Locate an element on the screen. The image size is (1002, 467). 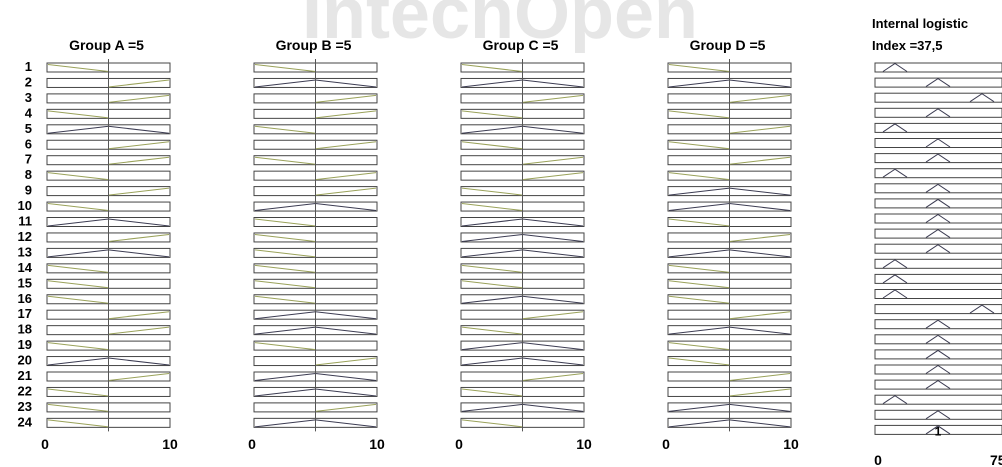
group-title: Group C =5 is located at coordinates (521, 45).